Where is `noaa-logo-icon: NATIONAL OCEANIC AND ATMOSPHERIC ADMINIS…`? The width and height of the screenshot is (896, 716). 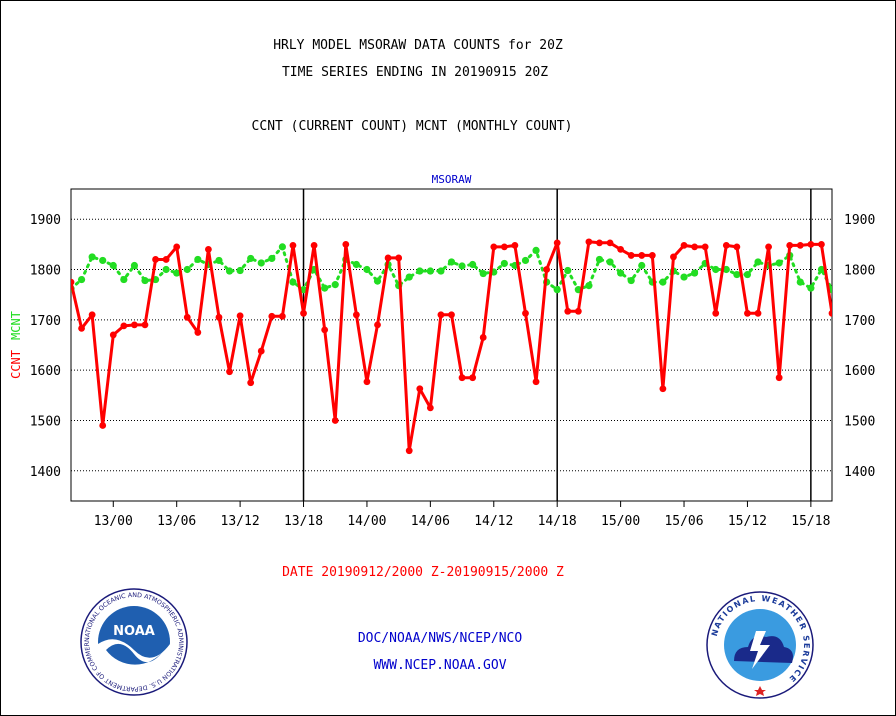
noaa-logo-icon: NATIONAL OCEANIC AND ATMOSPHERIC ADMINIS… is located at coordinates (134, 642).